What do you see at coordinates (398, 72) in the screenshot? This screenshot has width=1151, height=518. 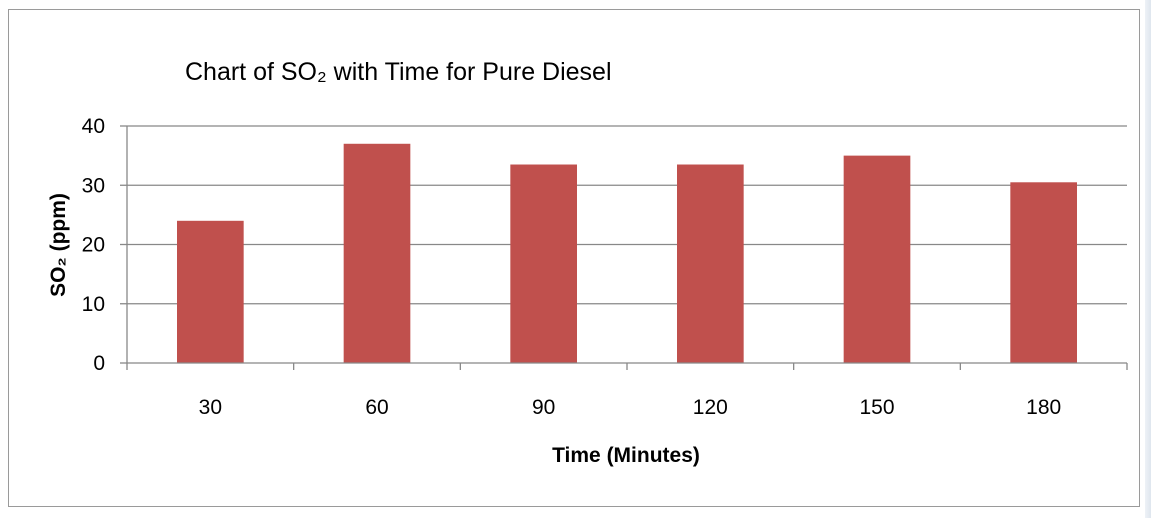 I see `chart-title: Chart of SO₂ with Time for Pure Diesel` at bounding box center [398, 72].